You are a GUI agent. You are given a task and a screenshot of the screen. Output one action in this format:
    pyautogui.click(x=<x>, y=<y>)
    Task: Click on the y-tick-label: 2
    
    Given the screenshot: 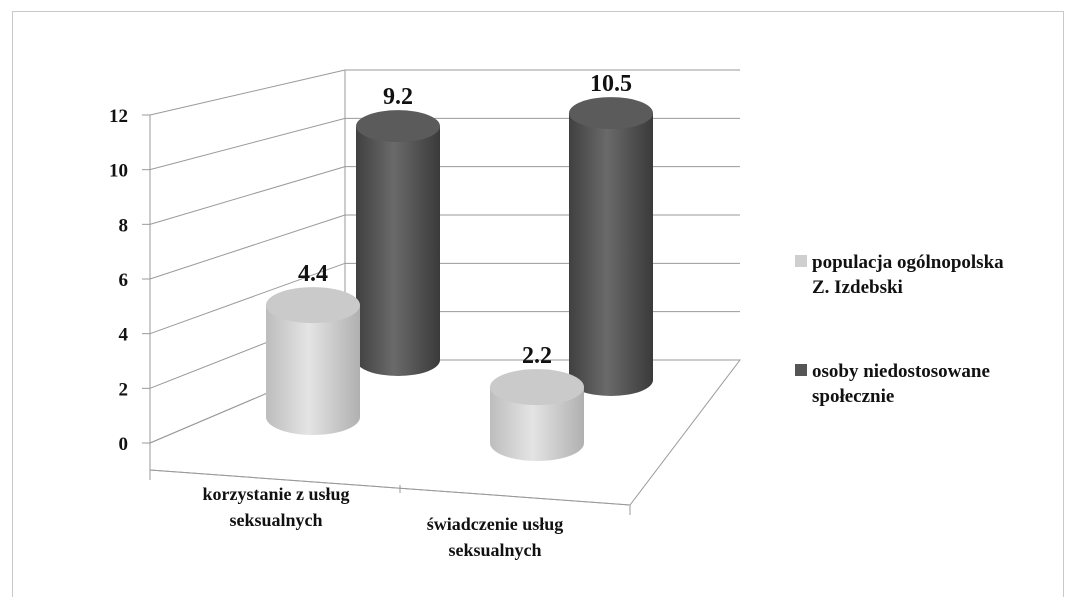 What is the action you would take?
    pyautogui.click(x=124, y=389)
    